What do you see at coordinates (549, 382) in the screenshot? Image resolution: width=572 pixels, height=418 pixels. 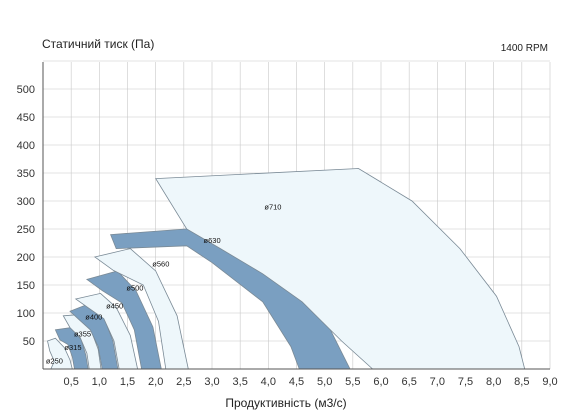 I see `x-tick-label: 9,0` at bounding box center [549, 382].